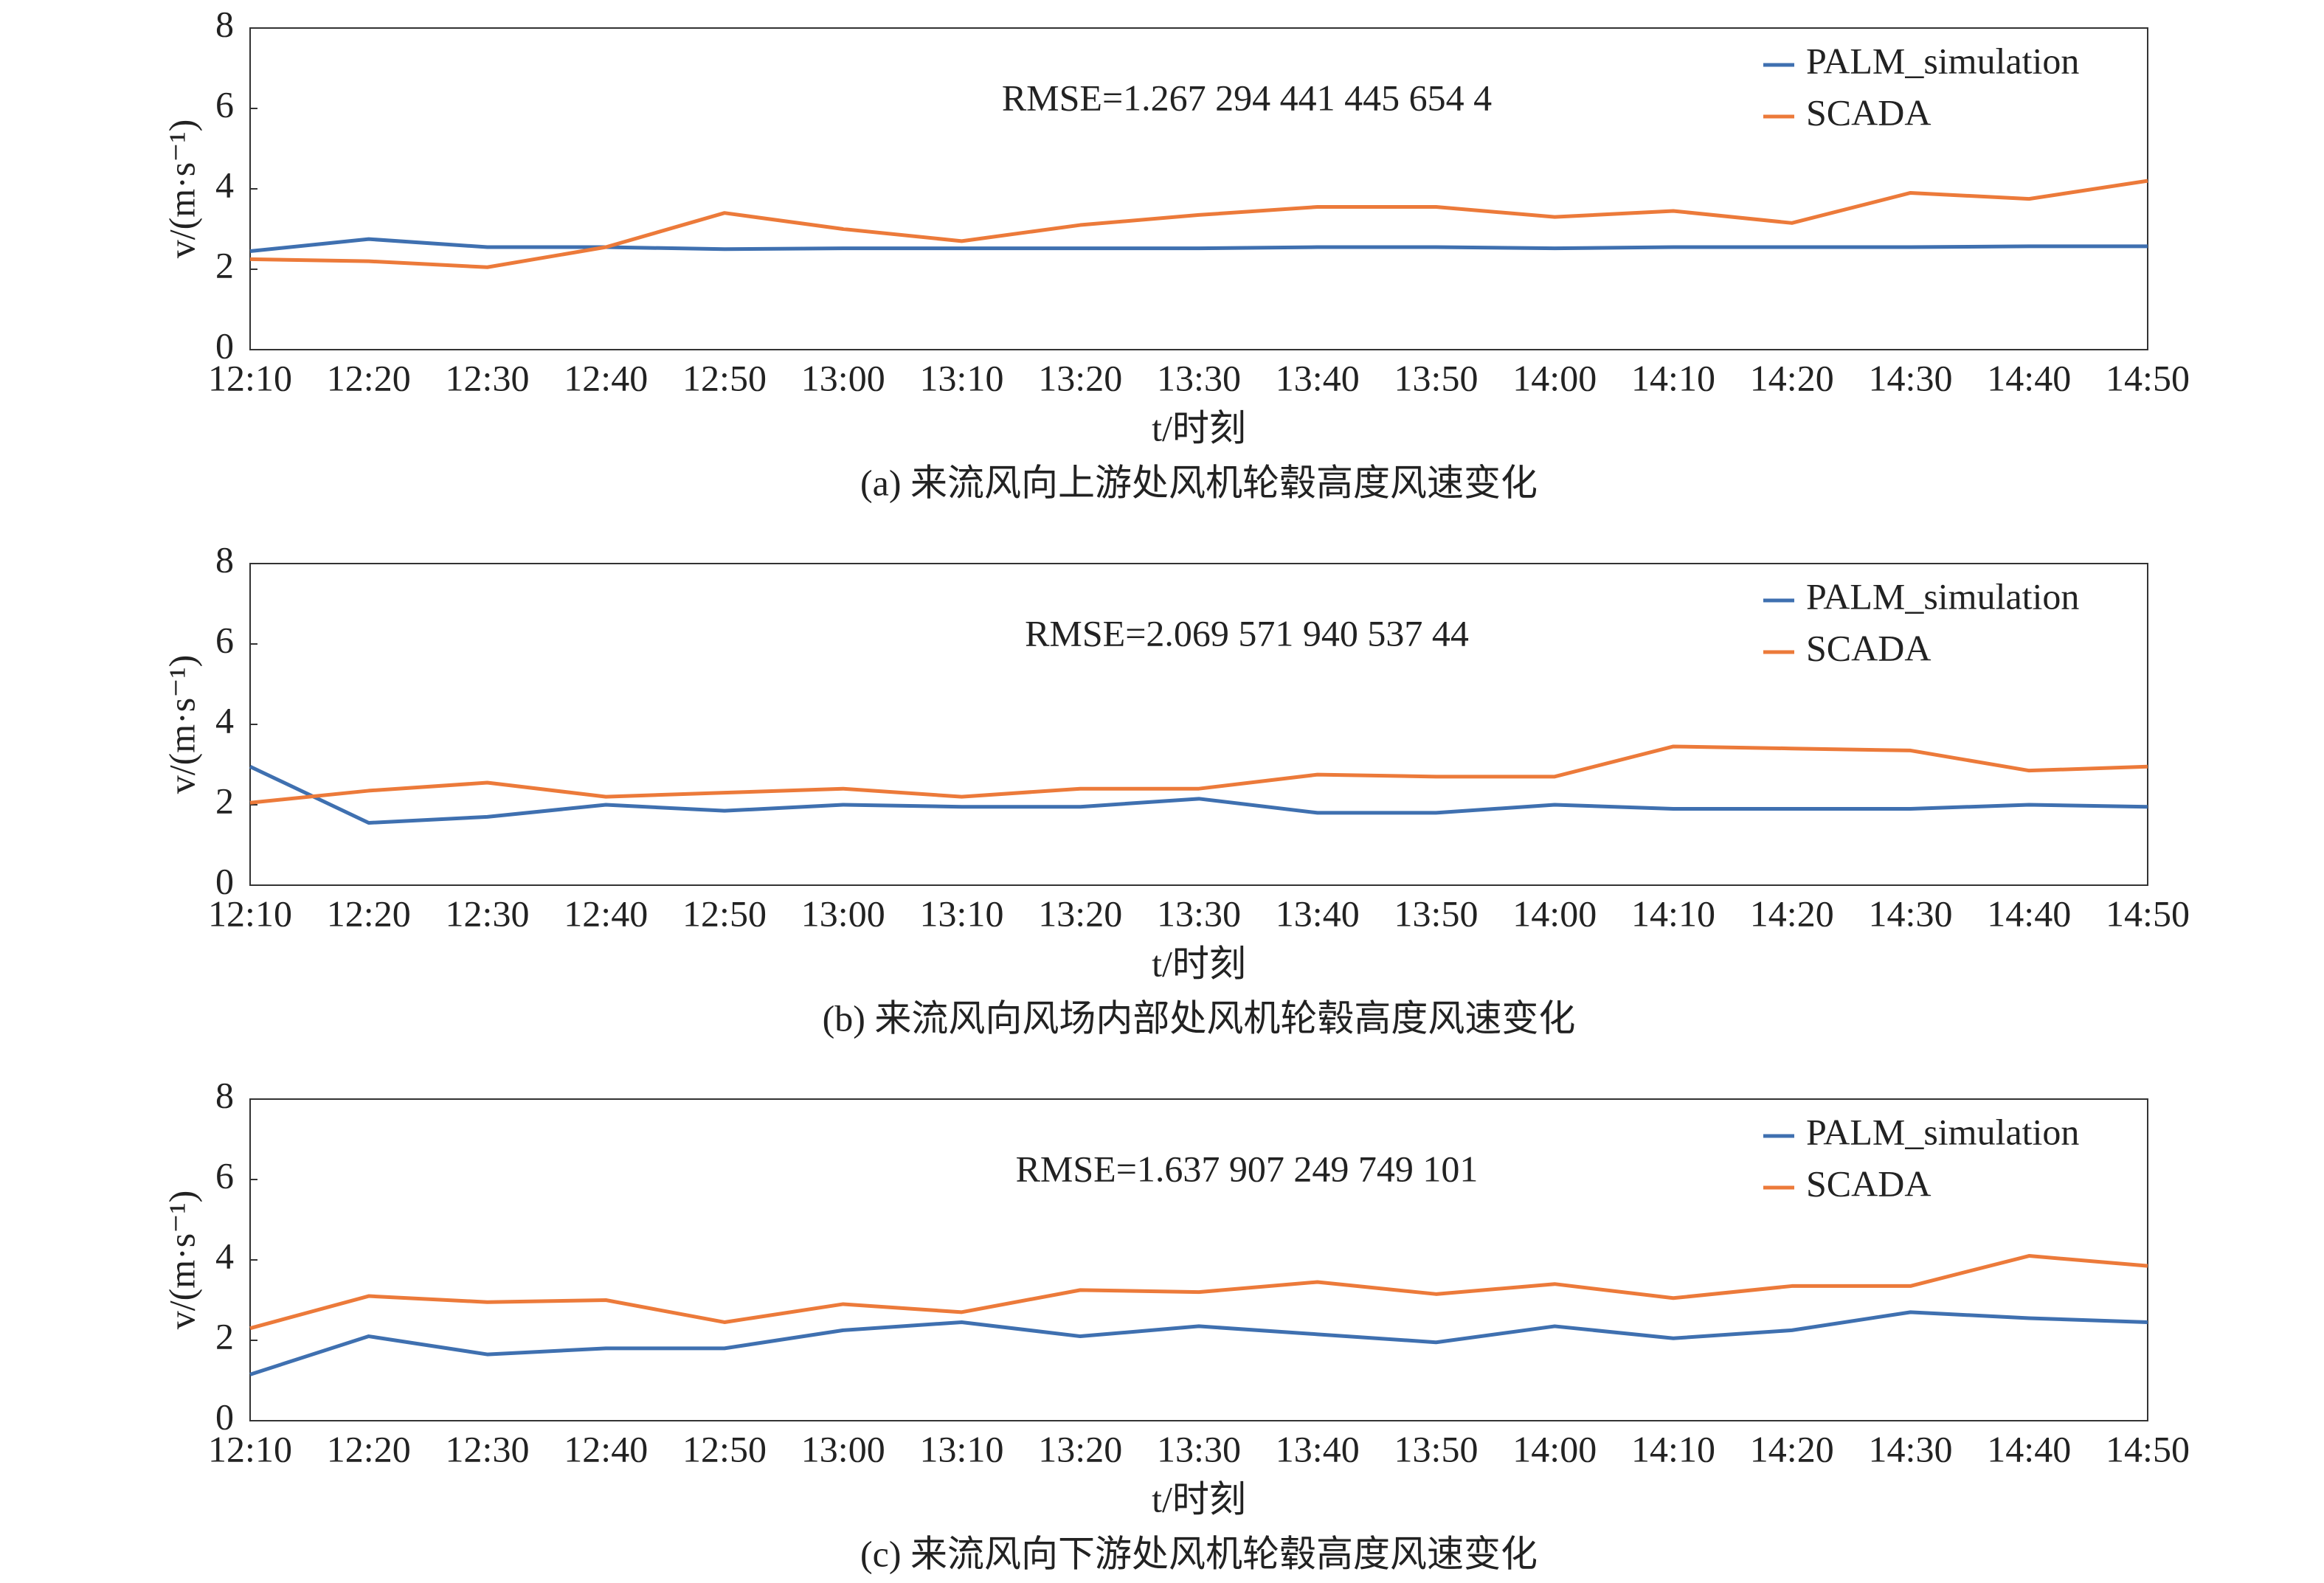 The width and height of the screenshot is (2324, 1583). I want to click on annotation: RMSE=2.069 571 940 537 44, so click(1247, 633).